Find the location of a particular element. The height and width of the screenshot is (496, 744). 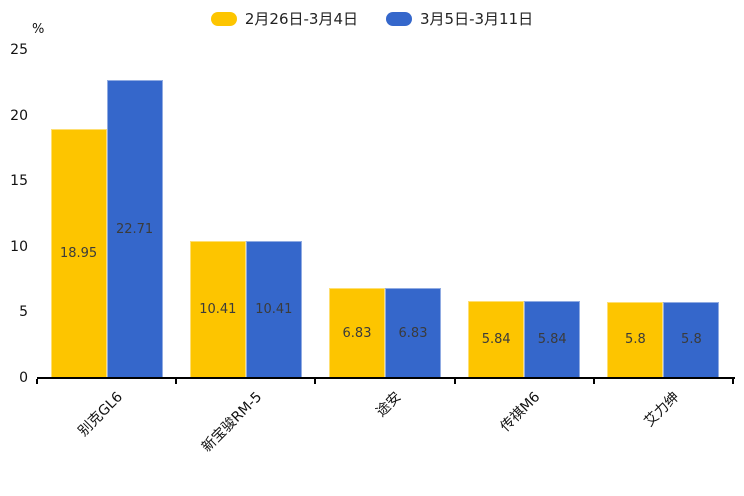

y-axis-tick-label: 25 is located at coordinates (19, 50).